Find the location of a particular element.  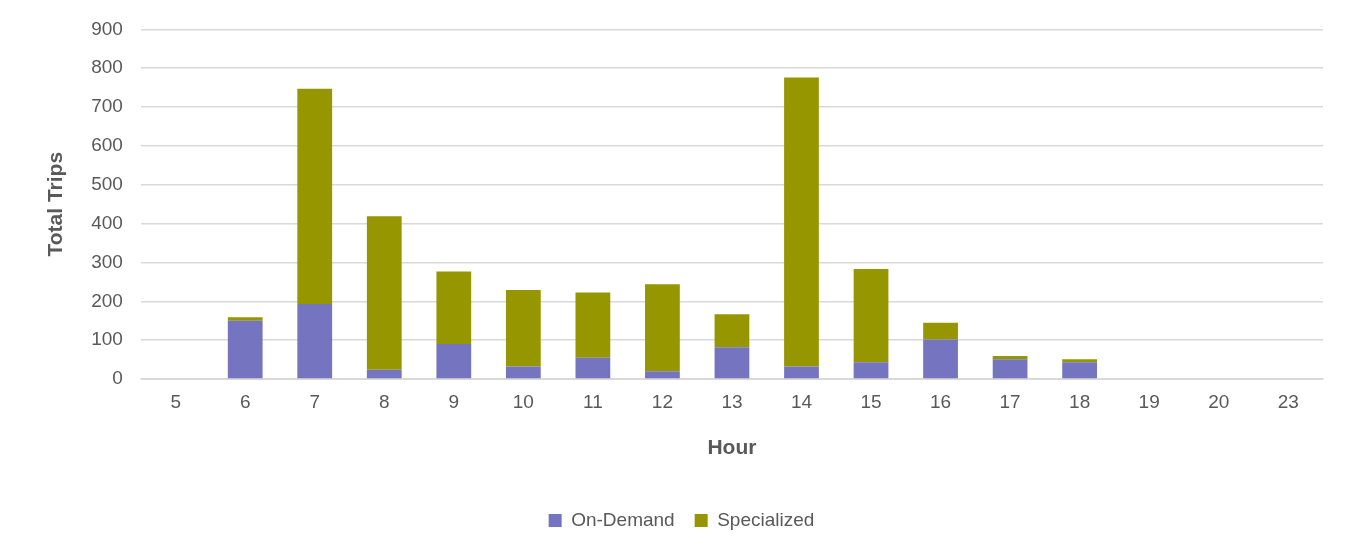

y-axis-title: Total Trips is located at coordinates (55, 204).